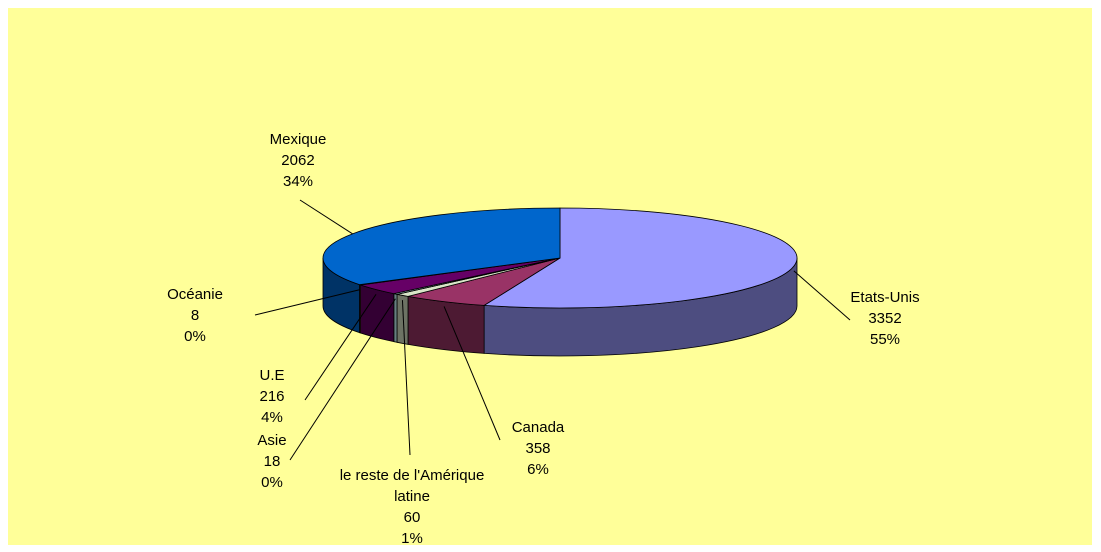 The image size is (1101, 552). I want to click on data-label: U.E 216 4%, so click(271, 396).